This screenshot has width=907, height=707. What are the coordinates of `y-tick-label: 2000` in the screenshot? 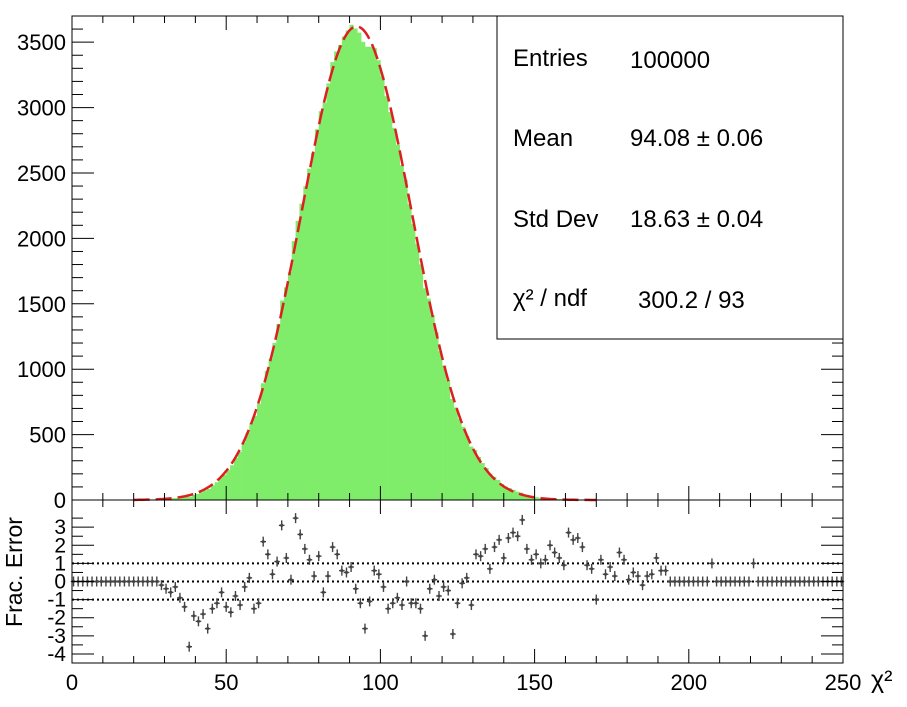 It's located at (41, 238).